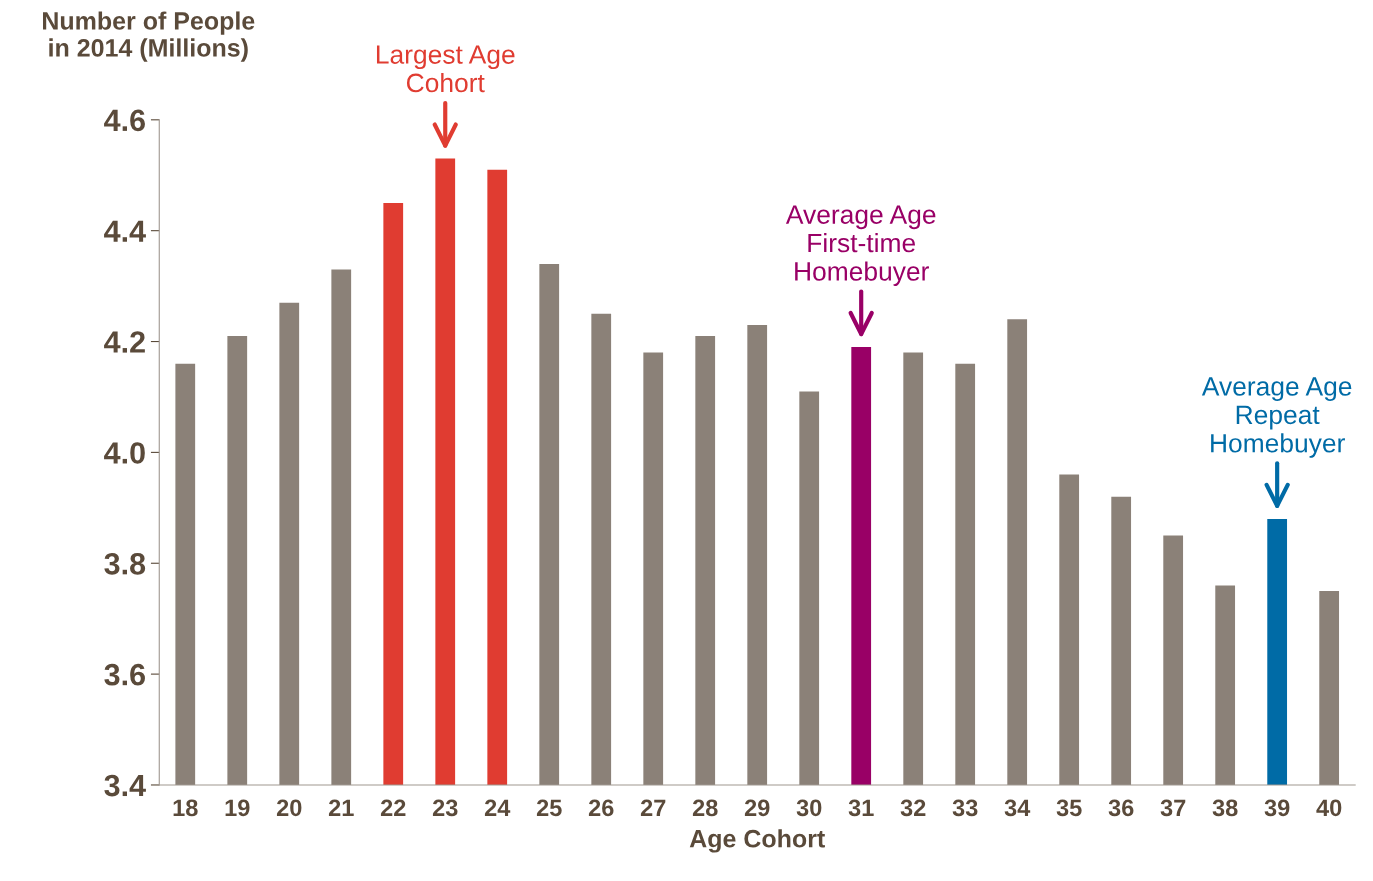 This screenshot has width=1373, height=881. Describe the element at coordinates (445, 69) in the screenshot. I see `annotation: Largest Age Cohort` at that location.